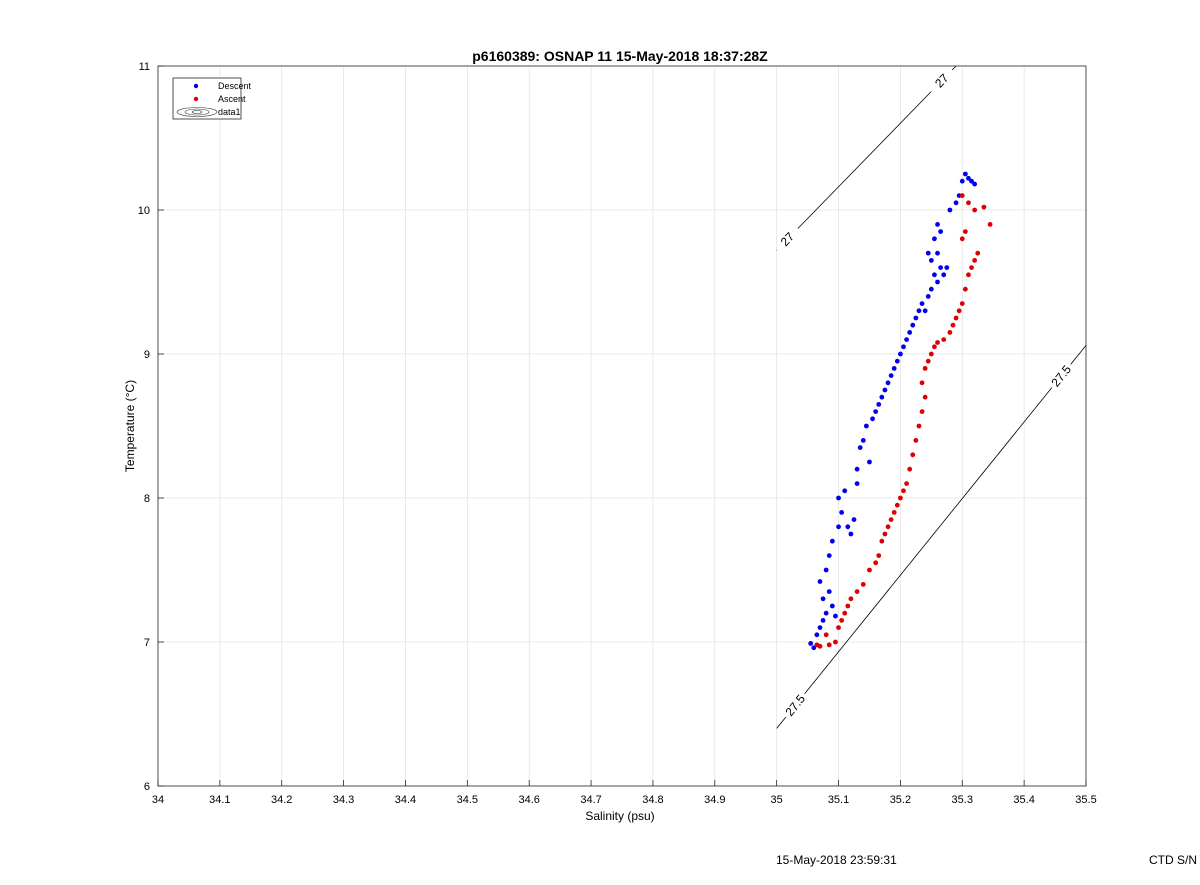 The height and width of the screenshot is (885, 1200). Describe the element at coordinates (652, 800) in the screenshot. I see `x-tick-label: 34.8` at that location.